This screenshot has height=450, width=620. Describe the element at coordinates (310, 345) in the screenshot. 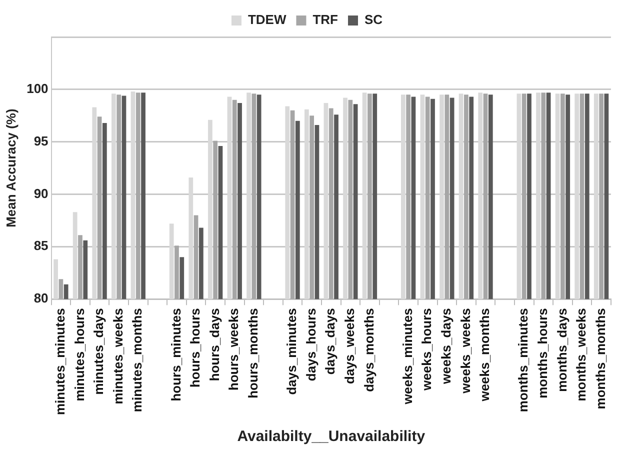

I see `x-tick-label: days_hours` at that location.